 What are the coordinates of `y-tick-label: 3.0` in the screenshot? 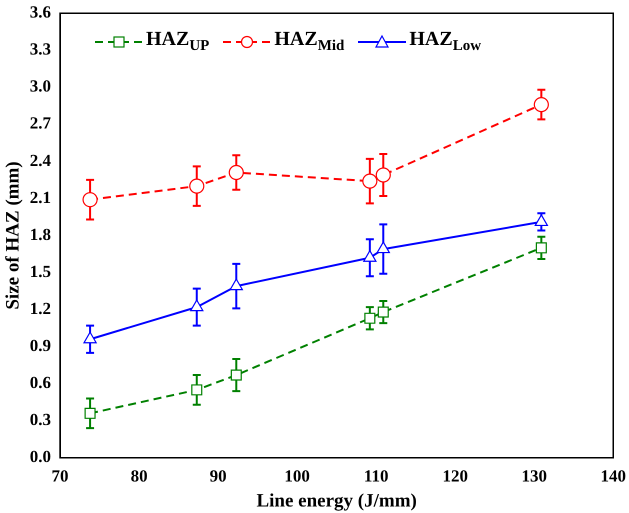 It's located at (41, 86).